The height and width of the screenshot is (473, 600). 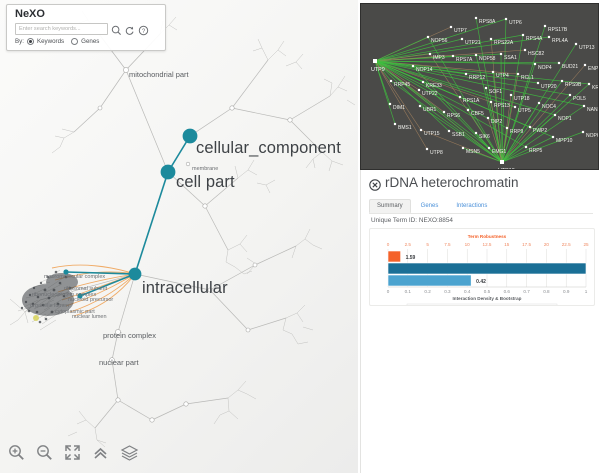 What do you see at coordinates (130, 213) in the screenshot?
I see `tree-selected-nodes` at bounding box center [130, 213].